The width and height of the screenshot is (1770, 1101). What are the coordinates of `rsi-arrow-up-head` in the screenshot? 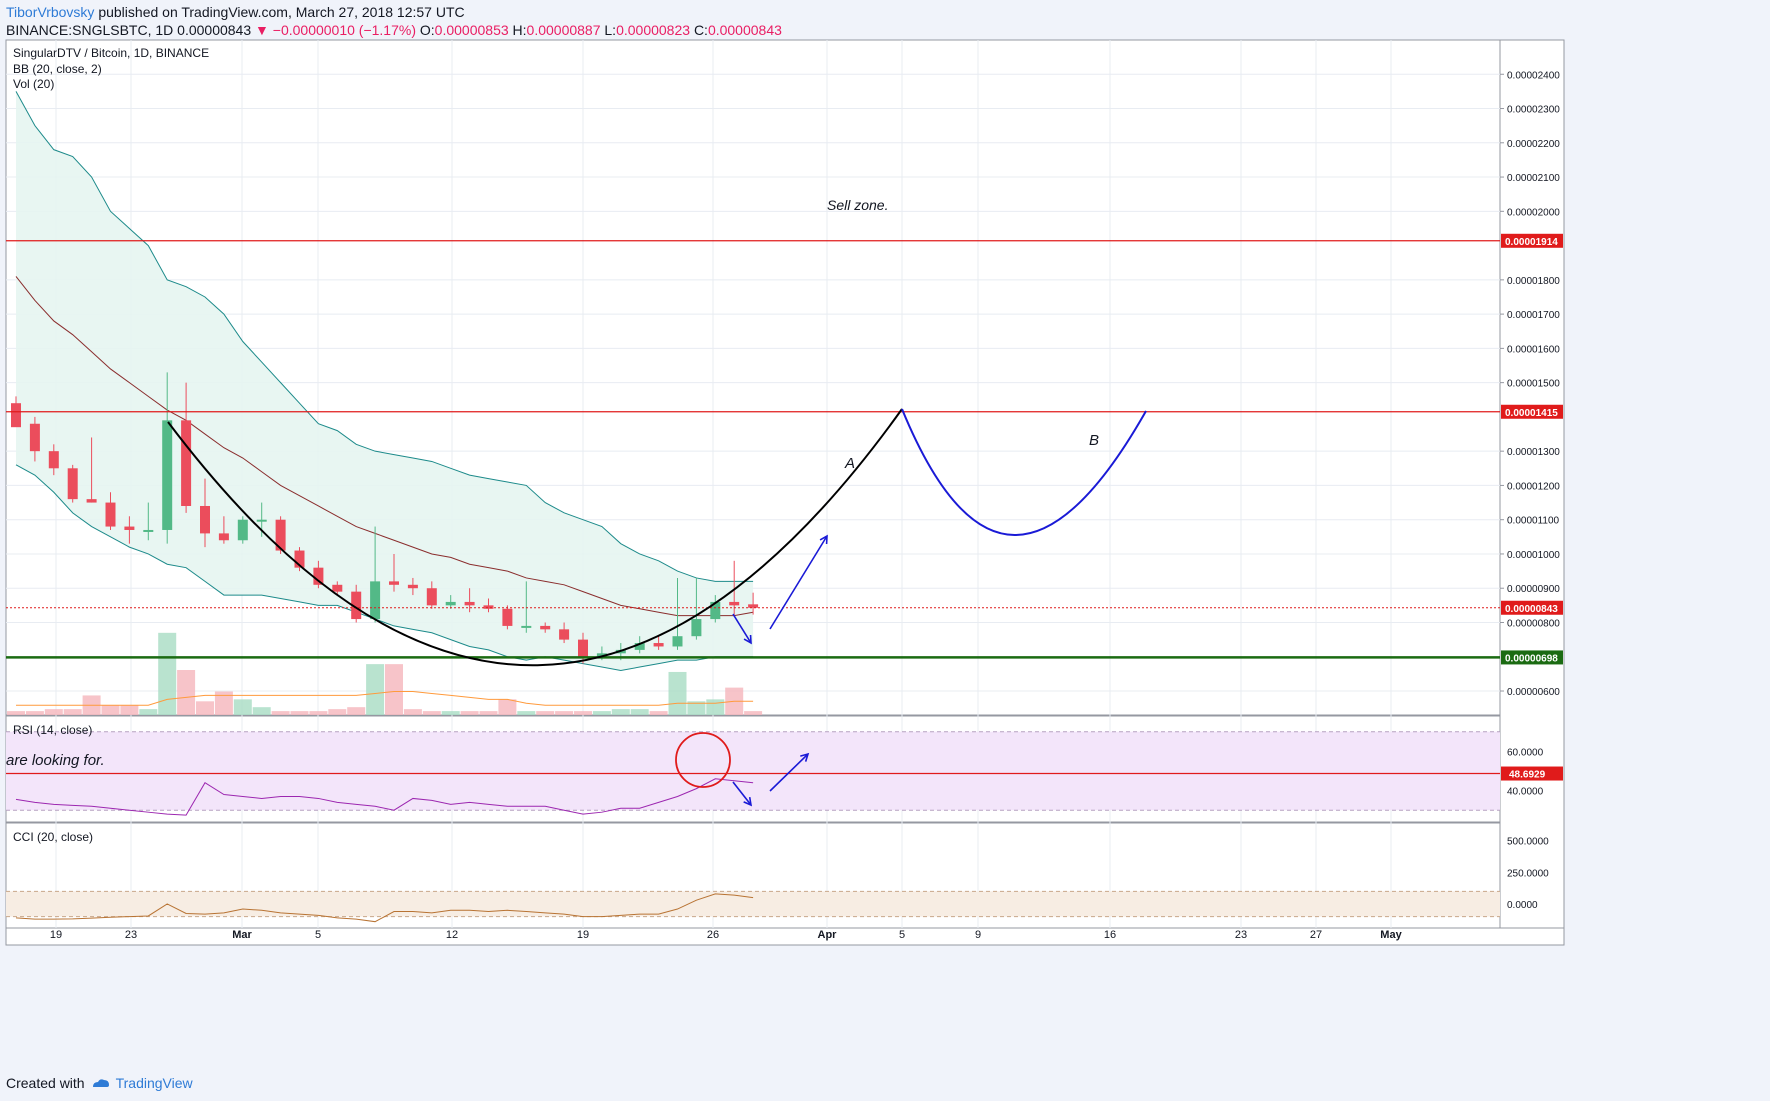 It's located at (805, 757).